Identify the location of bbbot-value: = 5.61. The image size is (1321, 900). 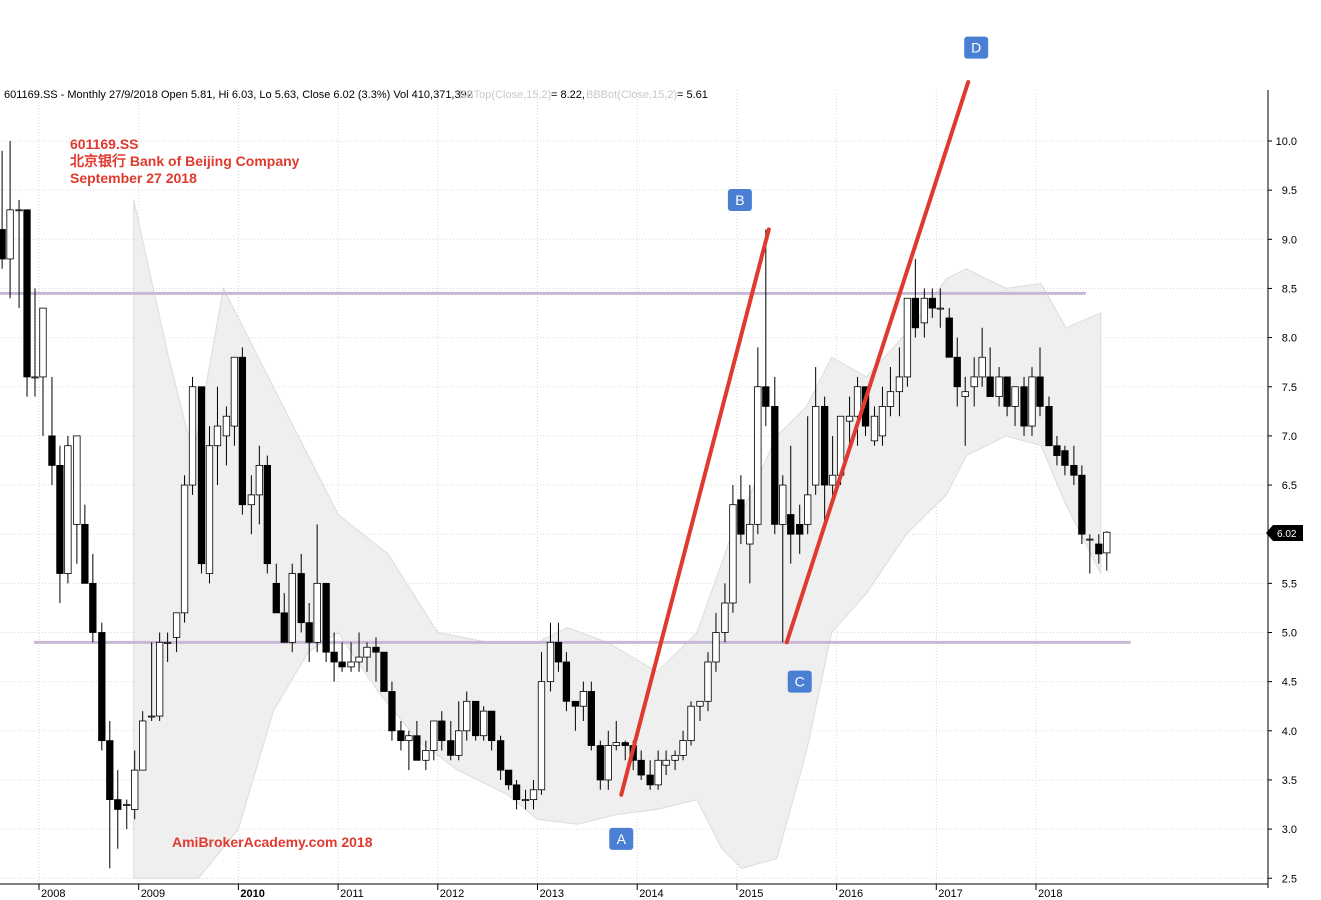
(692, 95).